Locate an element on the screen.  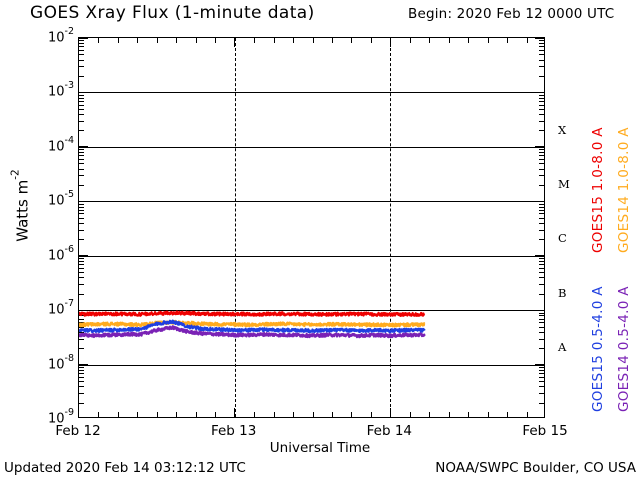
flare-class-label: M is located at coordinates (564, 183).